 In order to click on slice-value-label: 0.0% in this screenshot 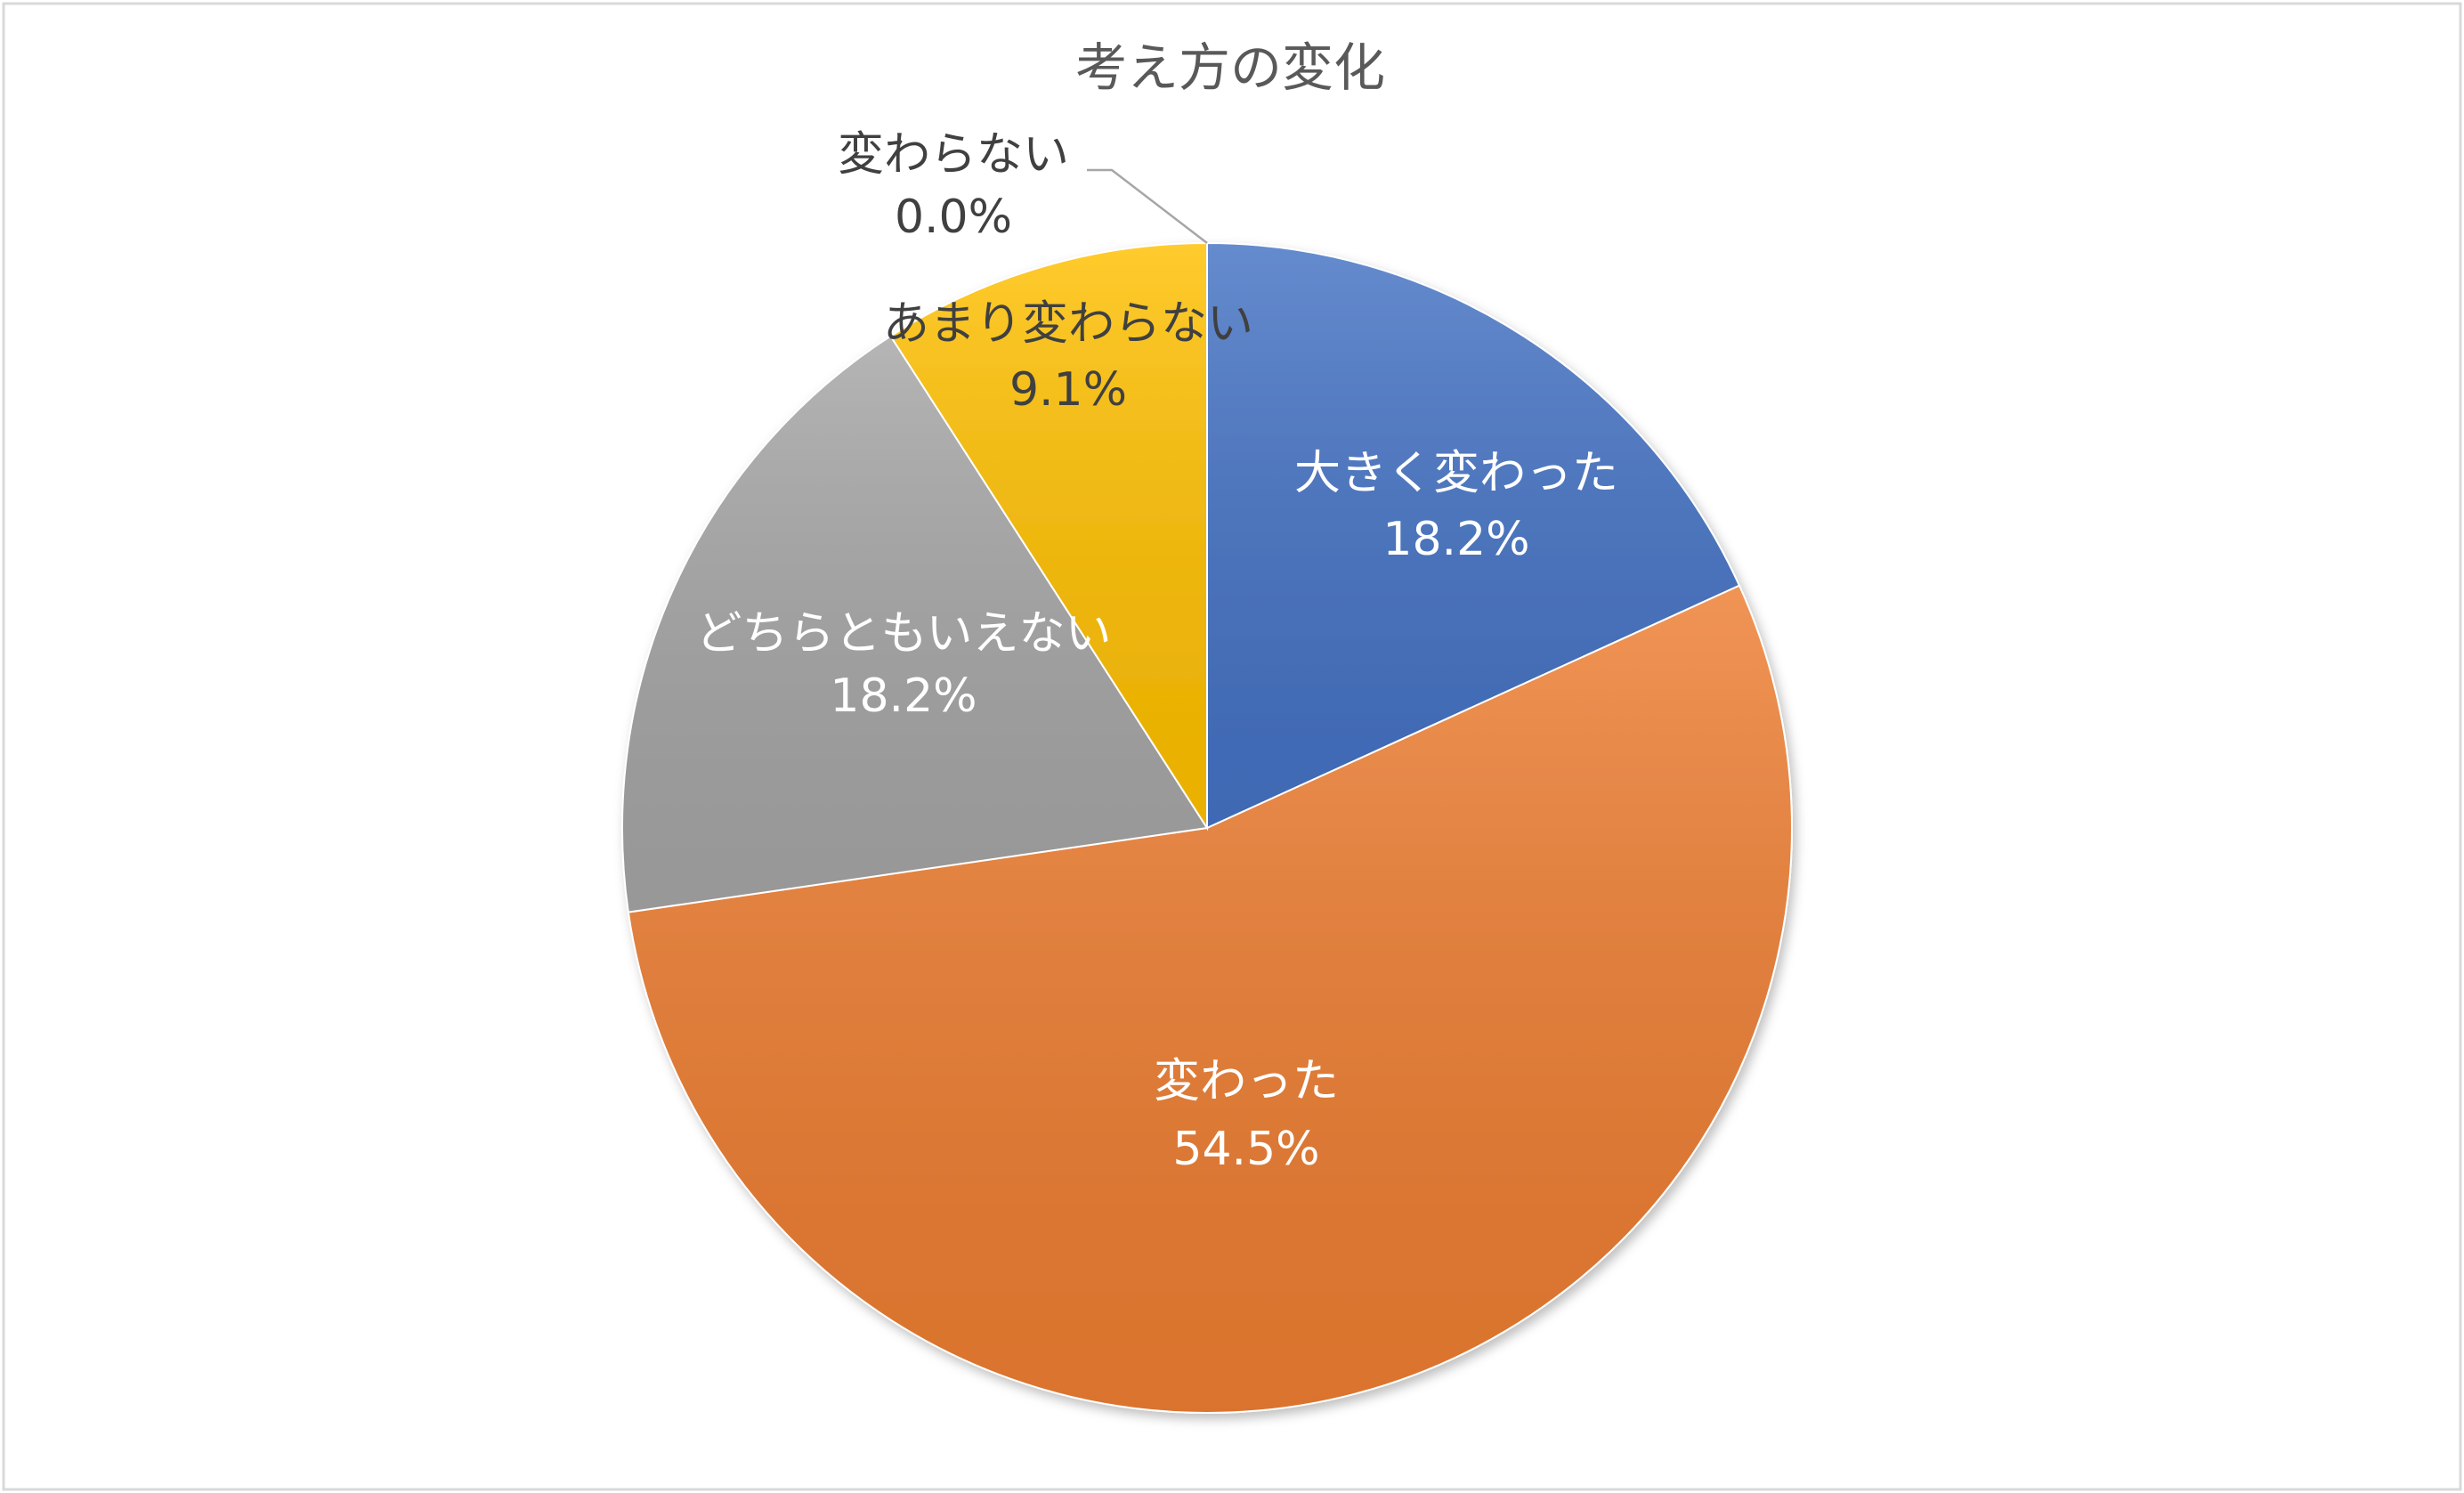, I will do `click(953, 217)`.